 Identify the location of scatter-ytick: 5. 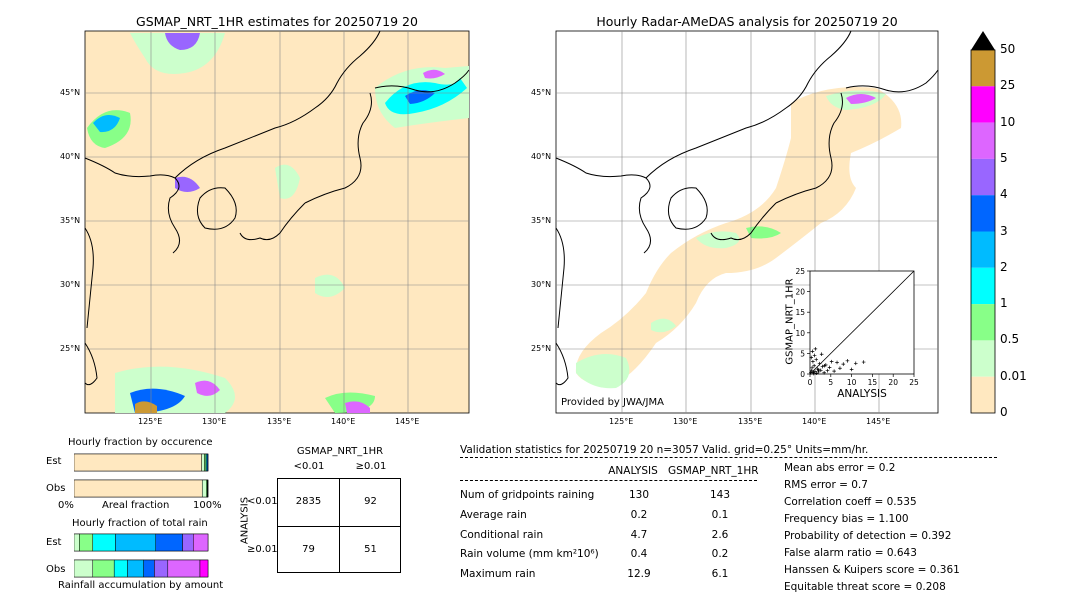
(802, 353).